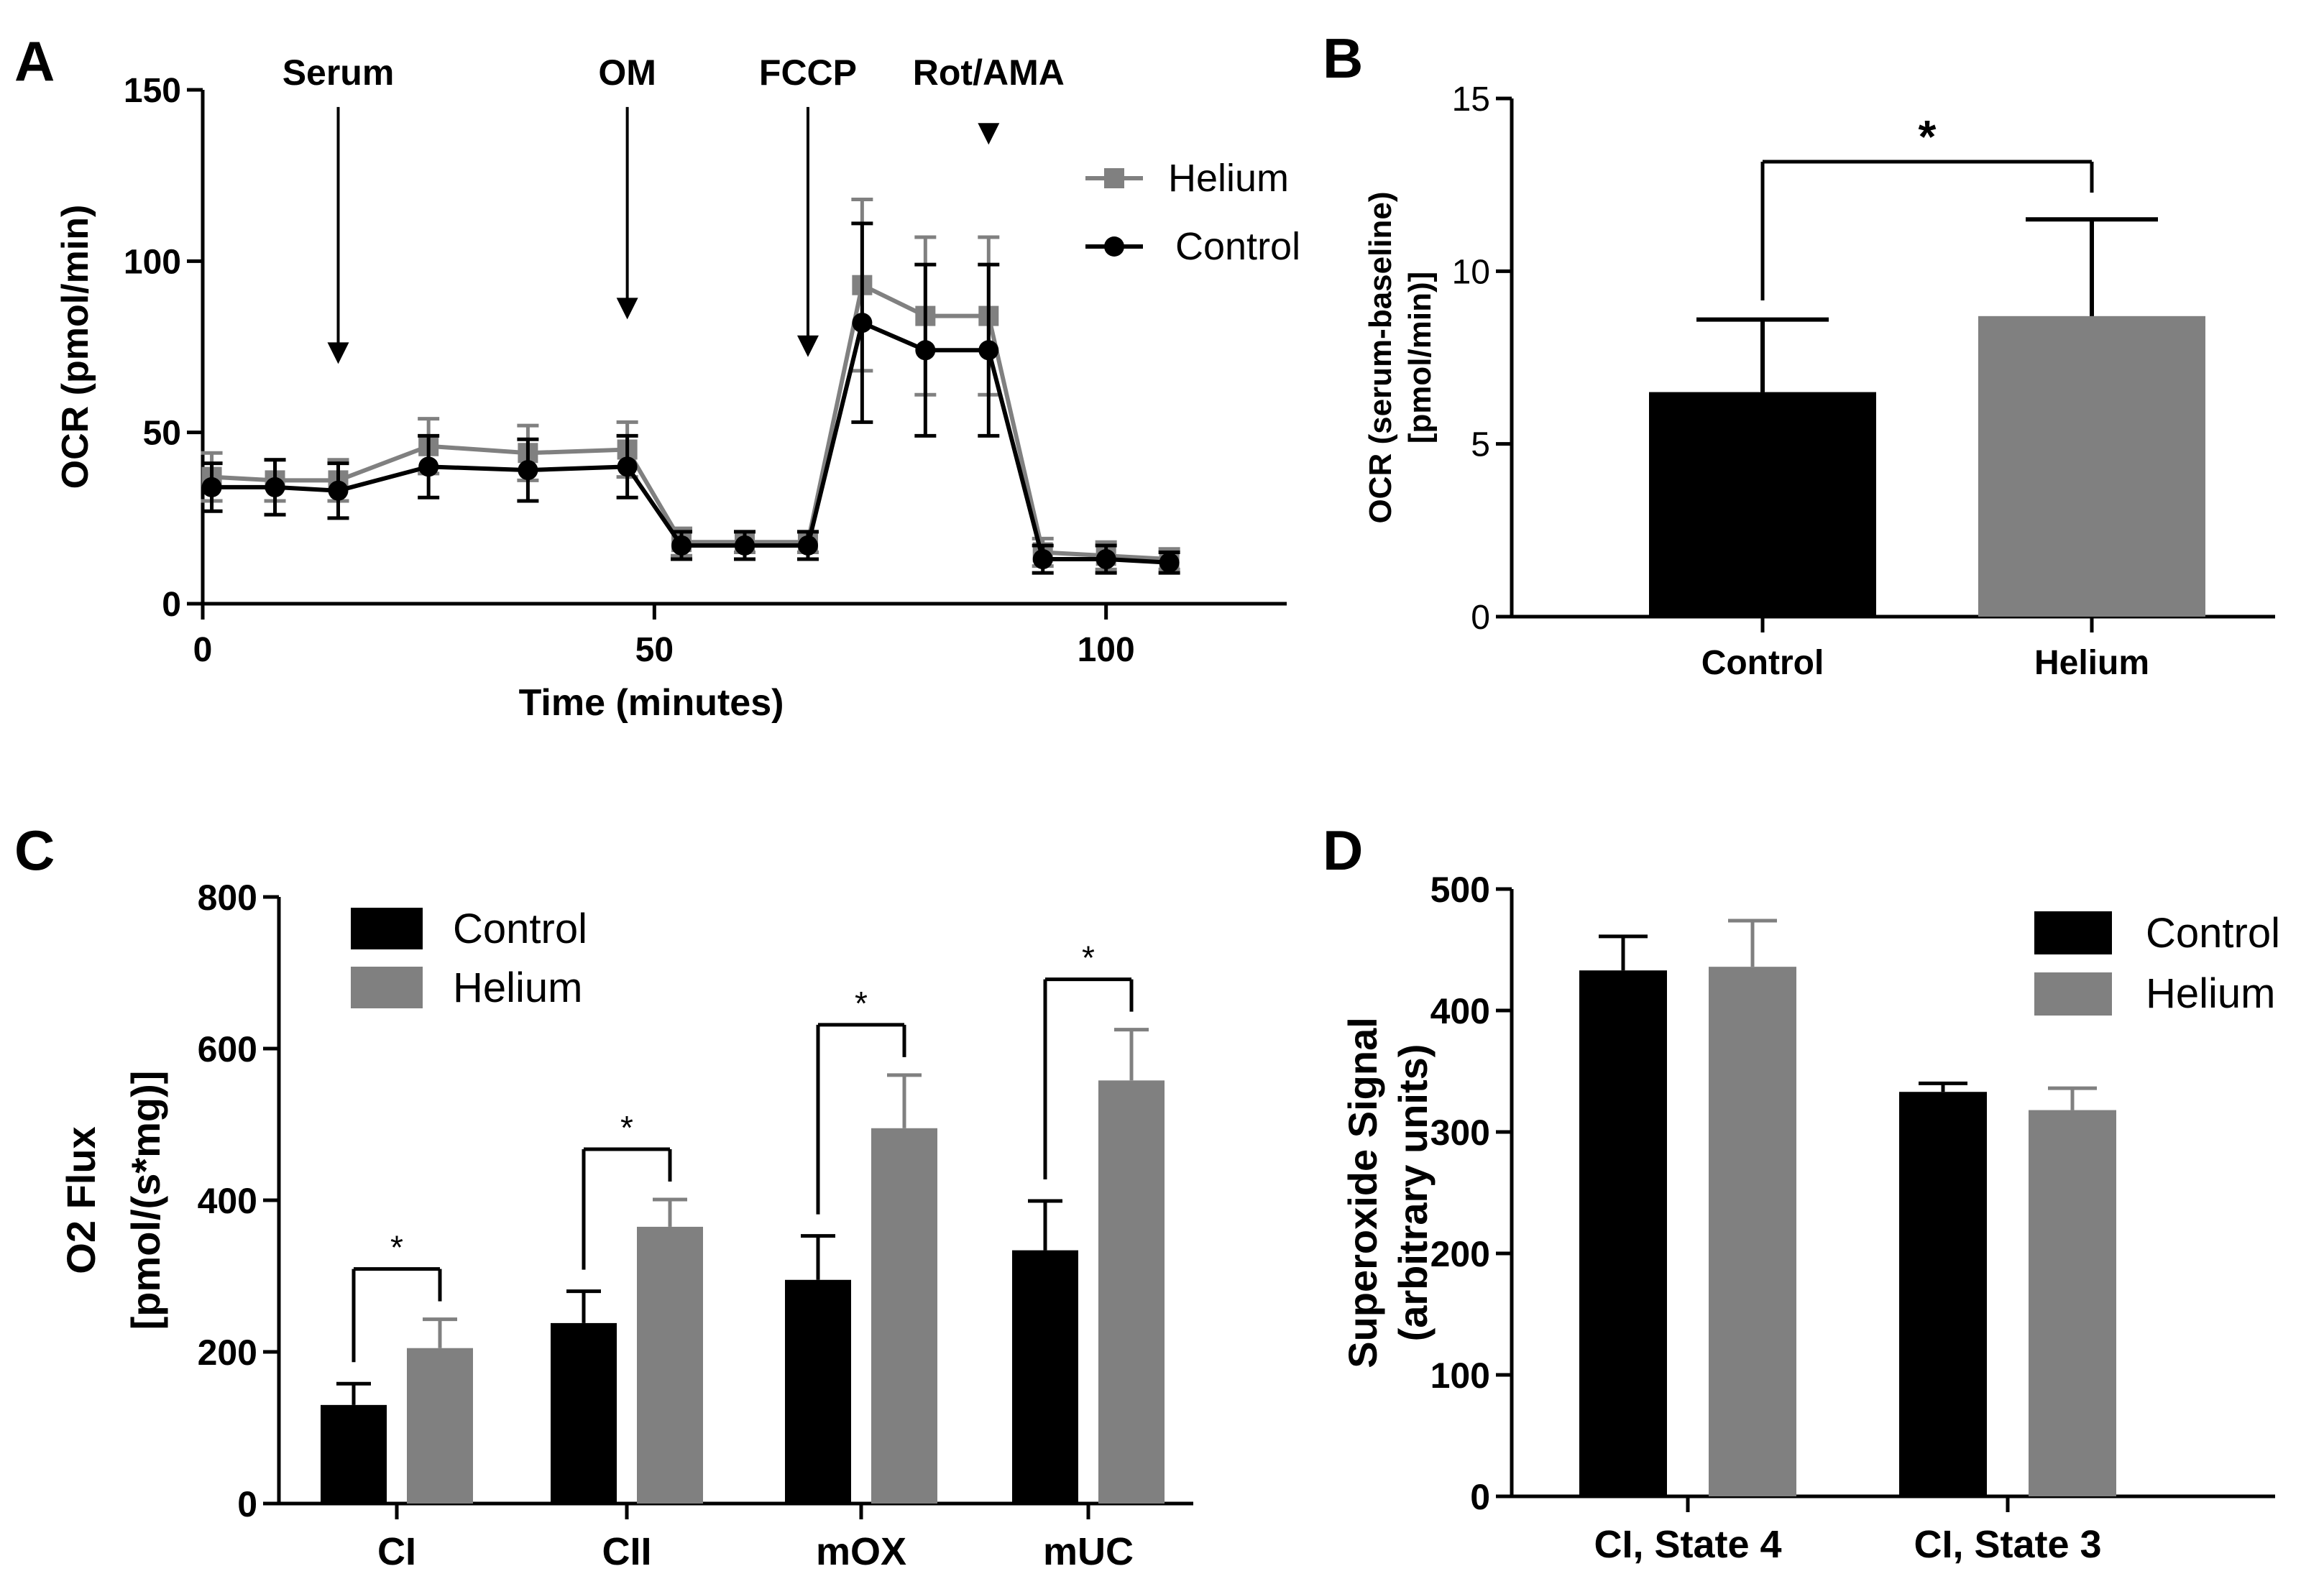 The image size is (2324, 1579). What do you see at coordinates (2073, 994) in the screenshot?
I see `d-legend-swatch-helium` at bounding box center [2073, 994].